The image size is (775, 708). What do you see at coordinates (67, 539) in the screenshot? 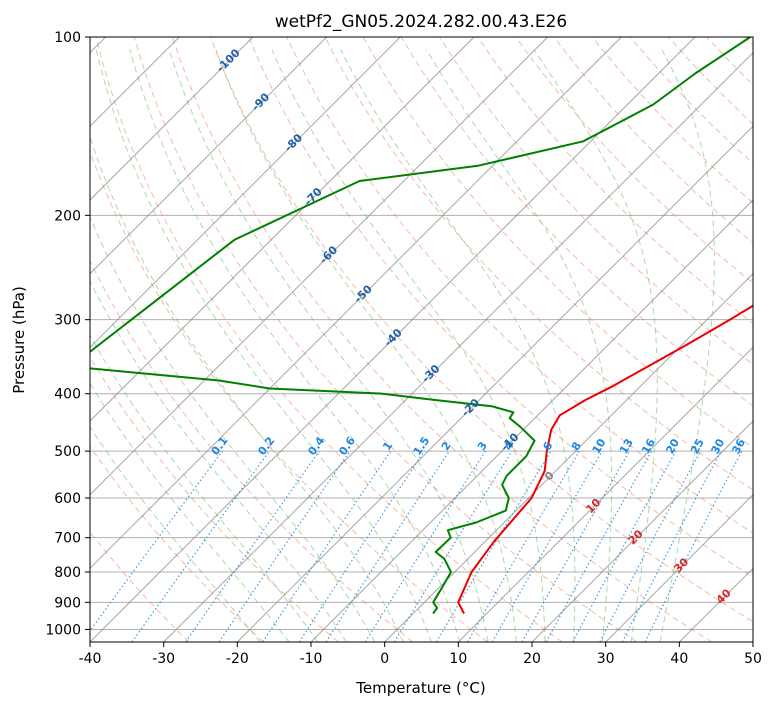
I see `y-tick-label: 700` at bounding box center [67, 539].